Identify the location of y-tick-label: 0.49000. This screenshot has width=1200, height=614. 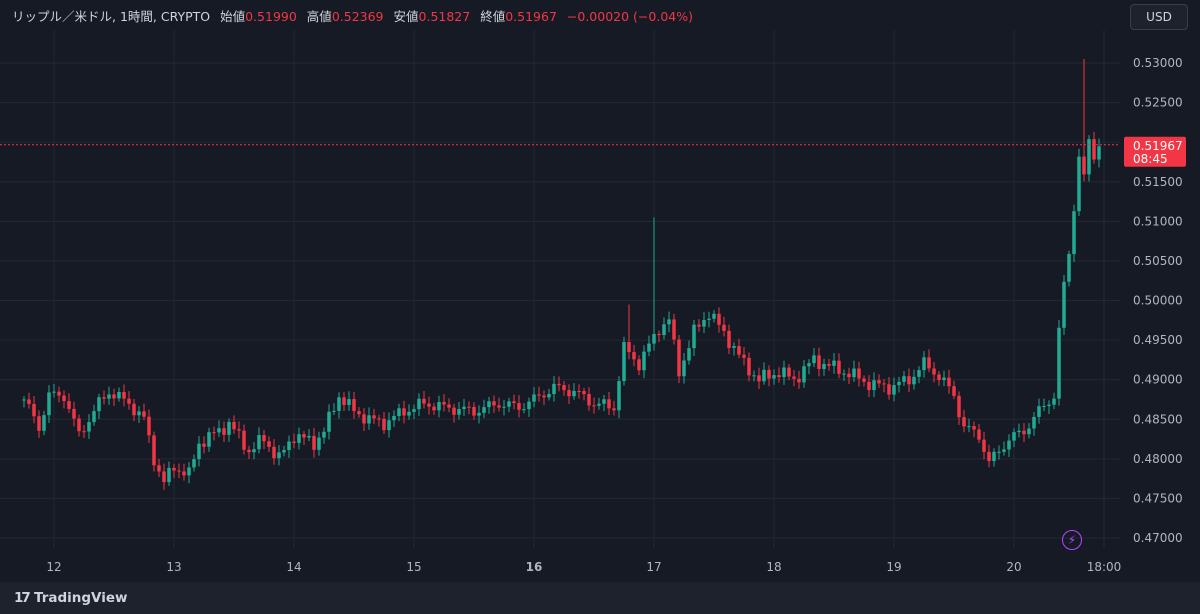
(1158, 380).